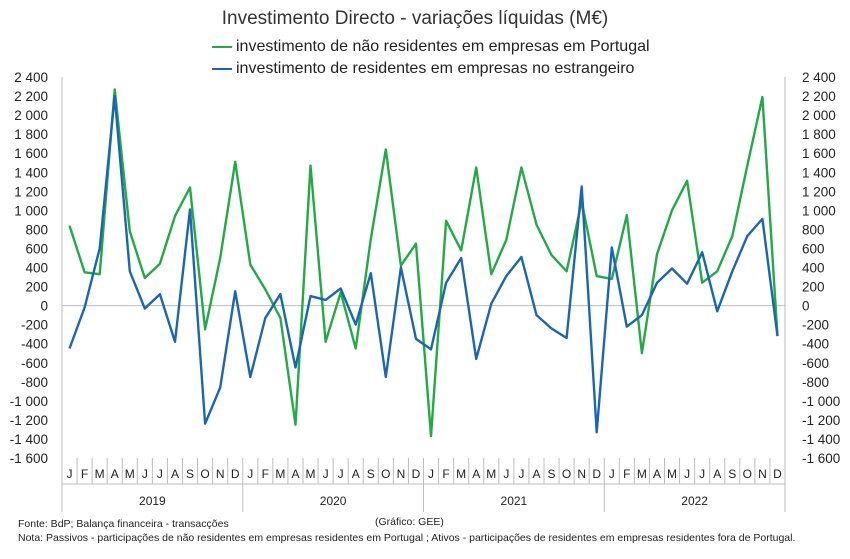 The image size is (850, 559). I want to click on x-year-label: 2020, so click(333, 501).